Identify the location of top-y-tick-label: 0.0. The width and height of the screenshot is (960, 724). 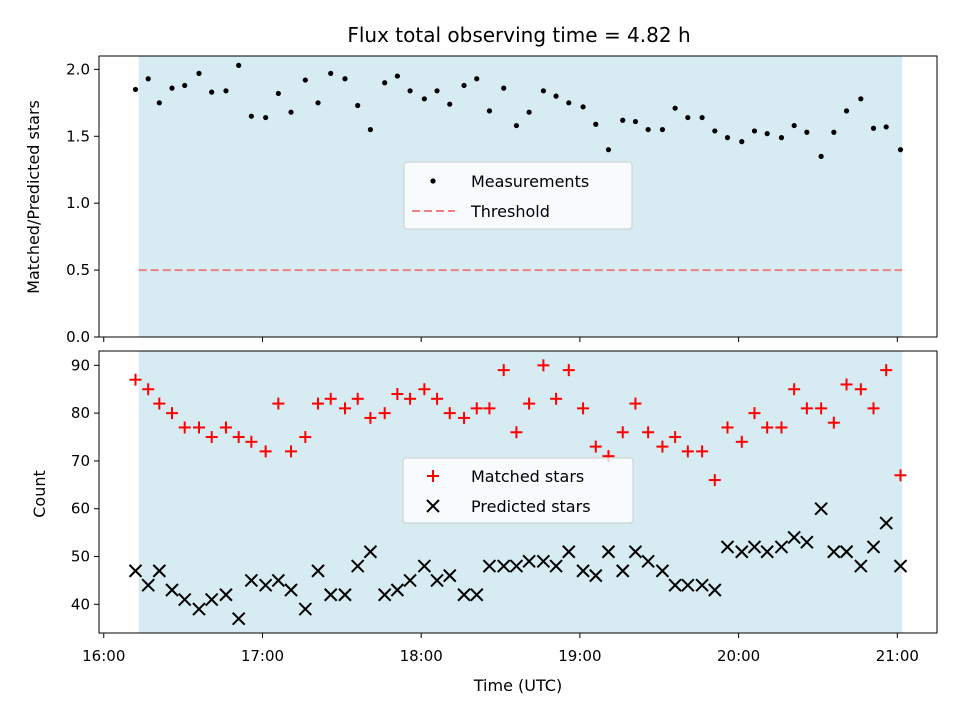
(78, 337).